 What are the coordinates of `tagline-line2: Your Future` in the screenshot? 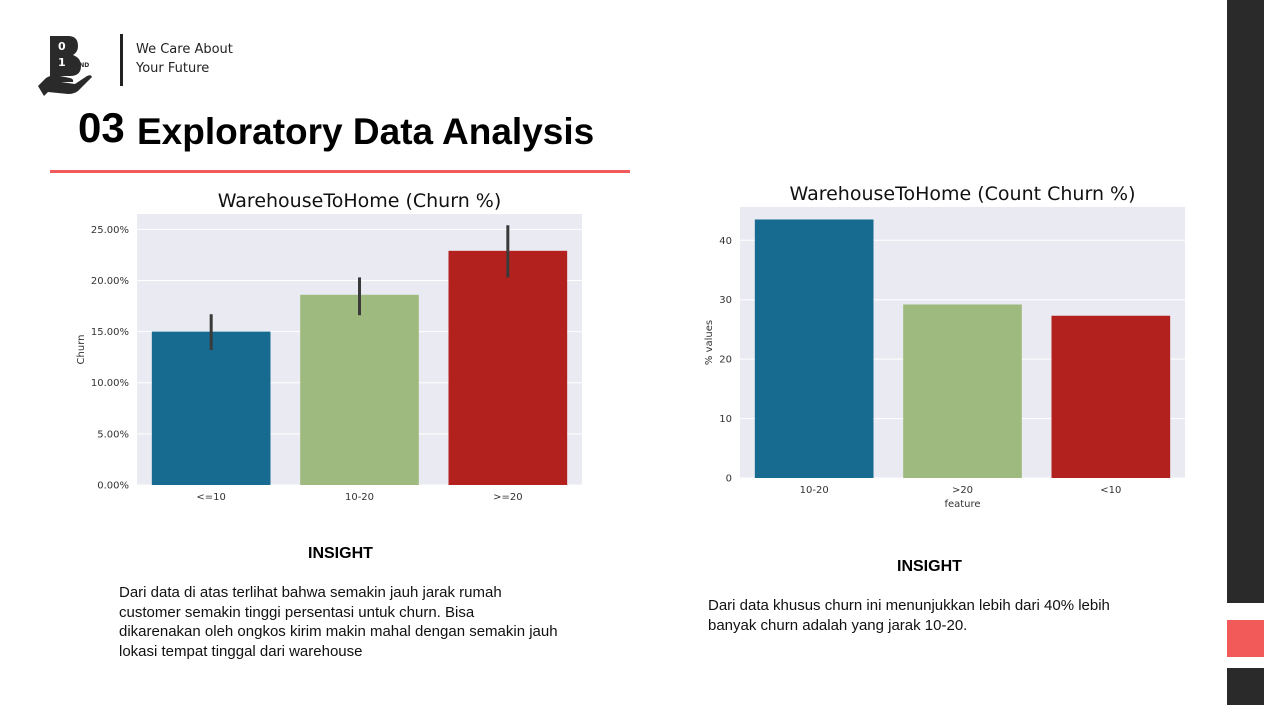 It's located at (173, 68).